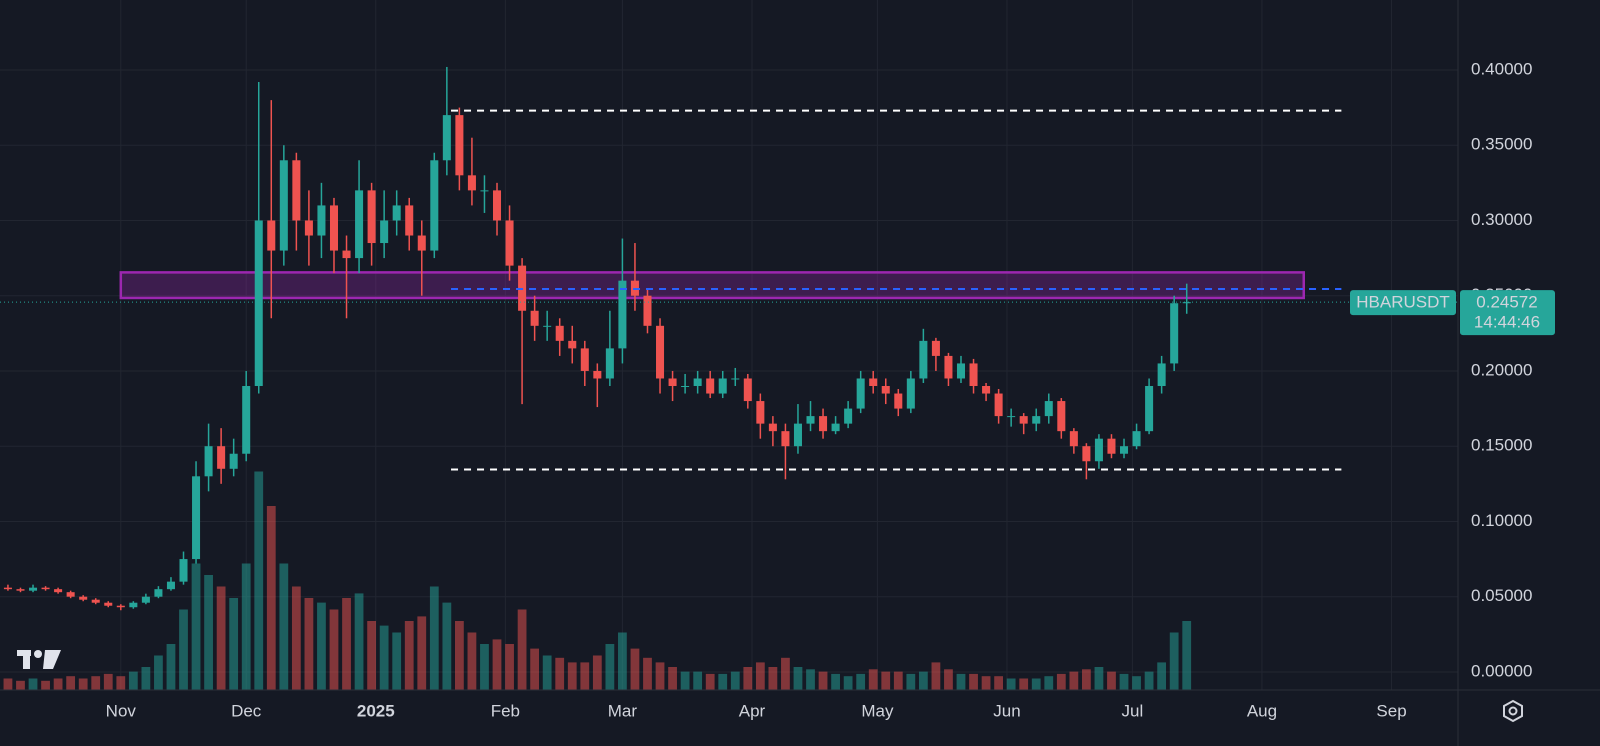 This screenshot has height=746, width=1600. Describe the element at coordinates (1506, 302) in the screenshot. I see `last-price-label: 0.24572` at that location.